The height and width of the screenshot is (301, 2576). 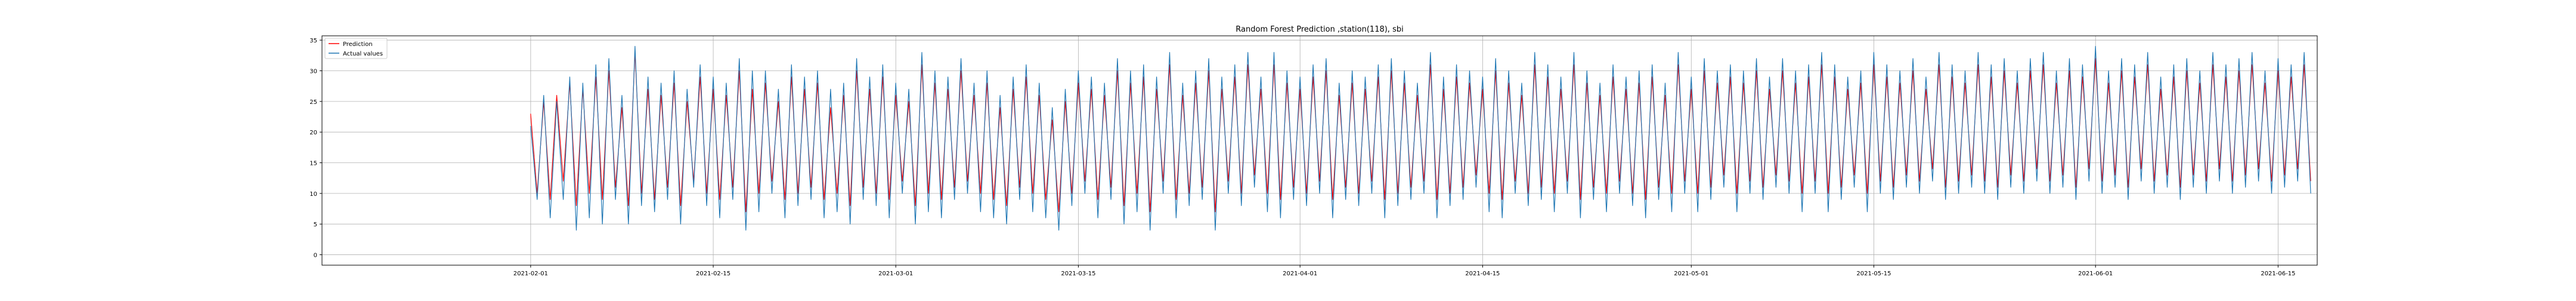 I want to click on y-tick-label: 10, so click(x=313, y=194).